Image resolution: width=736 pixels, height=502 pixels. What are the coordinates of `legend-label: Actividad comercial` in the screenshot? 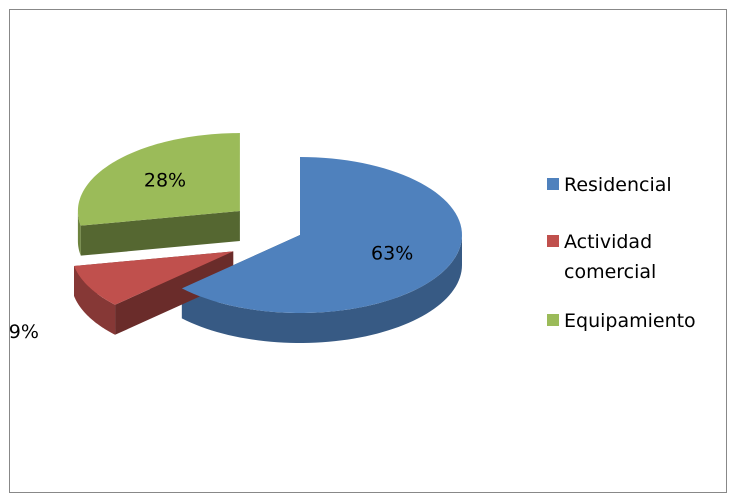 It's located at (610, 257).